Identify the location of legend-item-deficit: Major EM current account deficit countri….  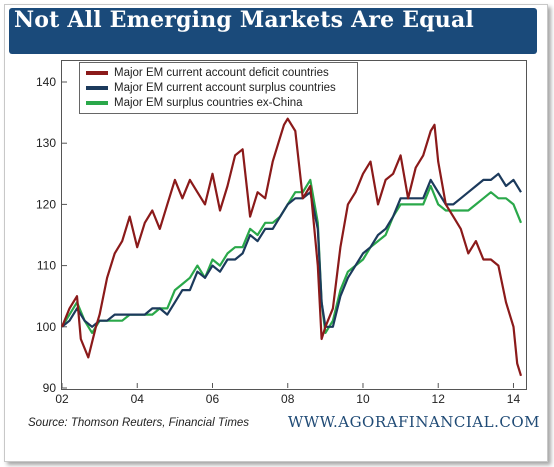
(207, 74).